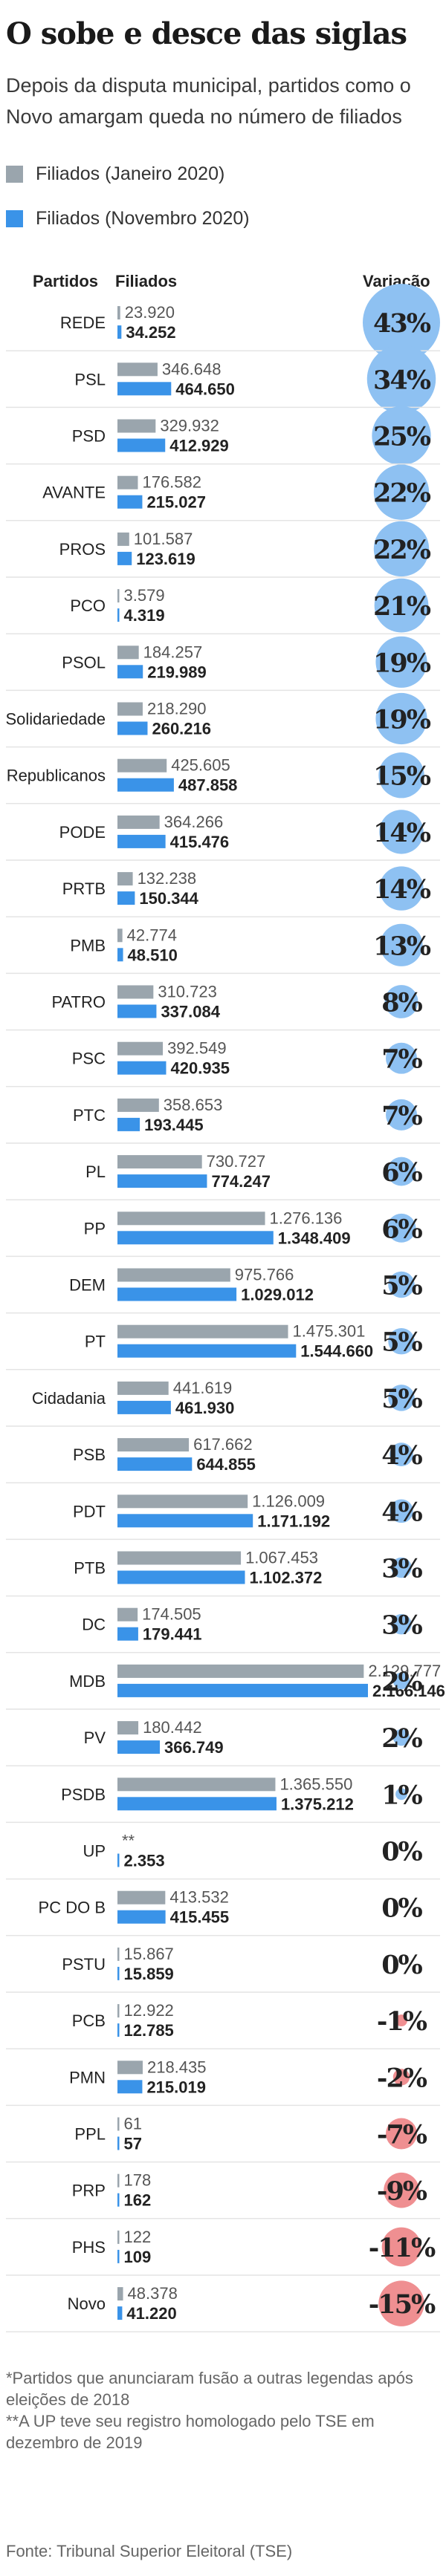  I want to click on bar-january-psdb, so click(196, 1785).